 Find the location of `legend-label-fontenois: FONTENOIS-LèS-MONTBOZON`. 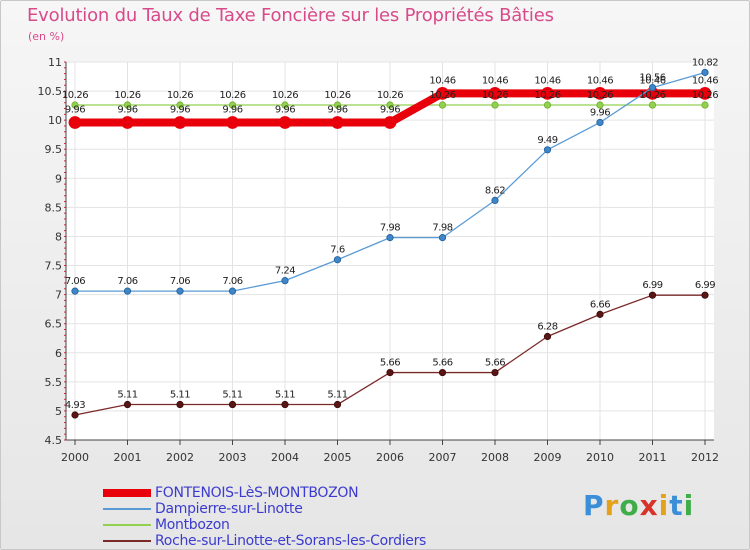

legend-label-fontenois: FONTENOIS-LèS-MONTBOZON is located at coordinates (257, 493).